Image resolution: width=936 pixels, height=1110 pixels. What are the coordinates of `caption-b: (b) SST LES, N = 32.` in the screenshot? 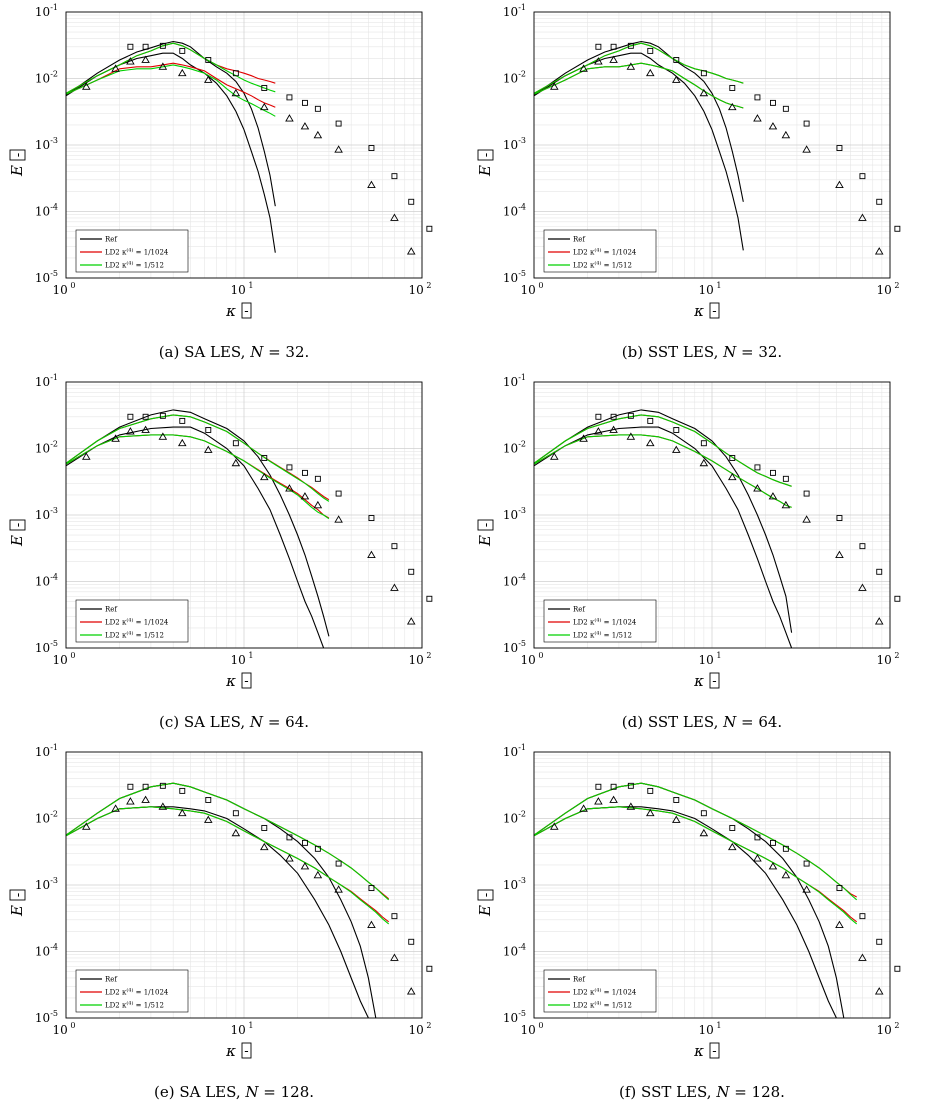 It's located at (702, 352).